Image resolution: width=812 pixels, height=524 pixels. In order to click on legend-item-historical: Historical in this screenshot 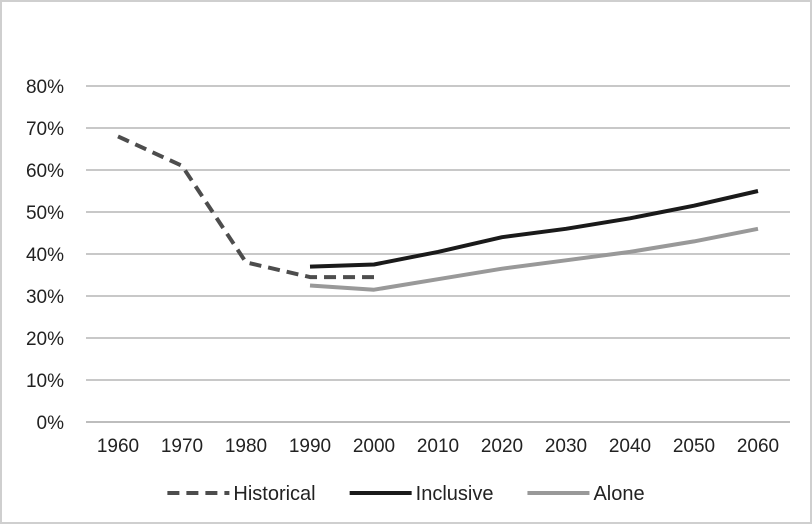, I will do `click(241, 494)`.